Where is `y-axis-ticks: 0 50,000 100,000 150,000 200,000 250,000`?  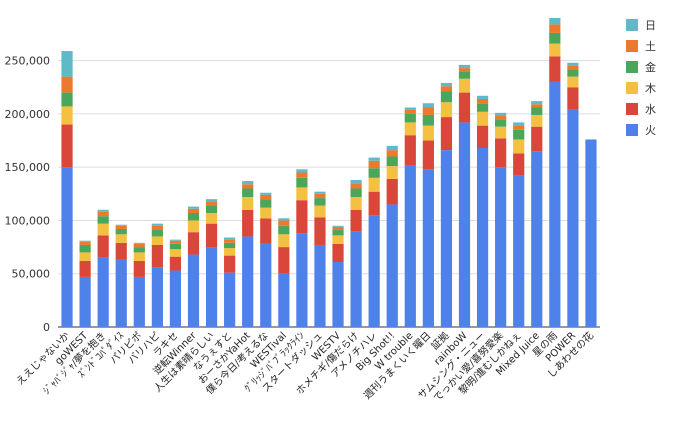 y-axis-ticks: 0 50,000 100,000 150,000 200,000 250,000 is located at coordinates (28, 194).